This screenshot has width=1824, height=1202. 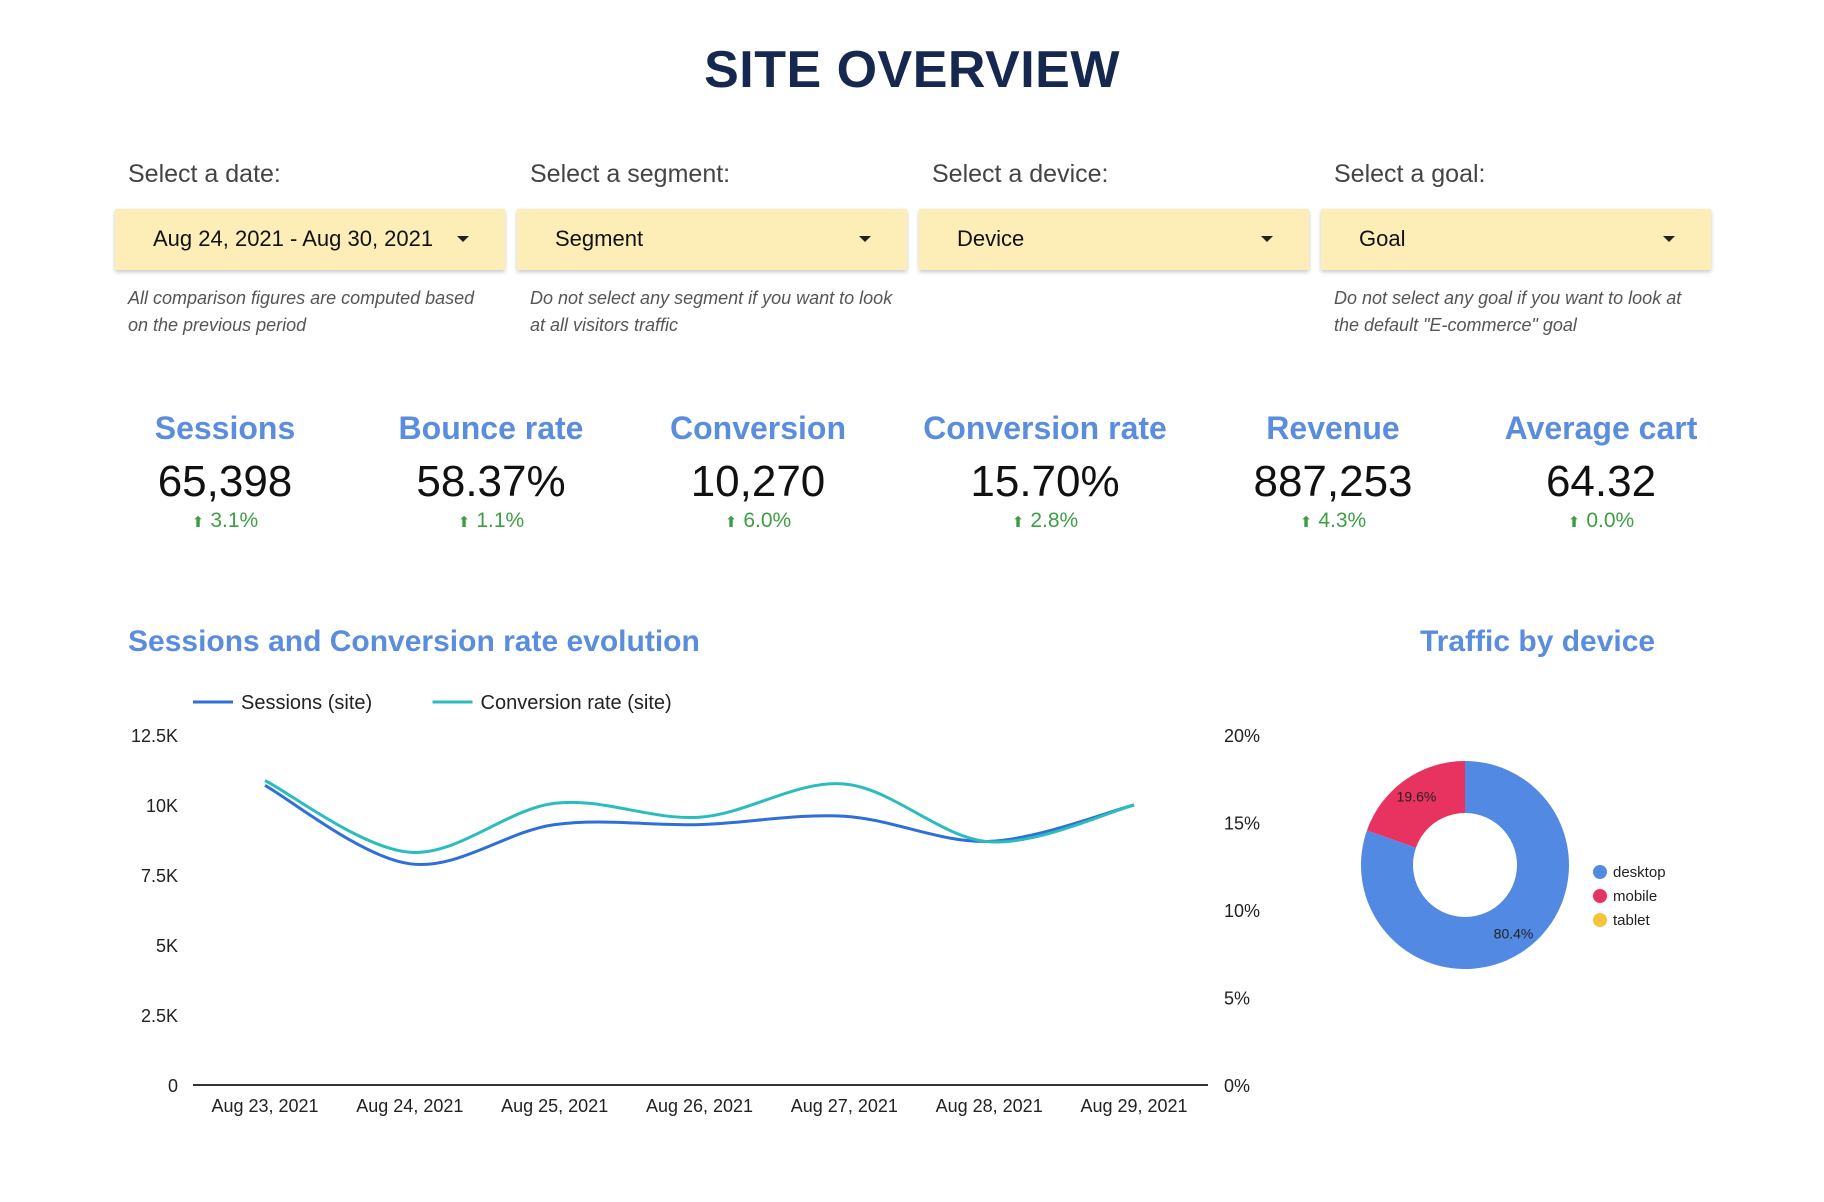 What do you see at coordinates (1237, 1086) in the screenshot?
I see `y-axis-right-tick: 0%` at bounding box center [1237, 1086].